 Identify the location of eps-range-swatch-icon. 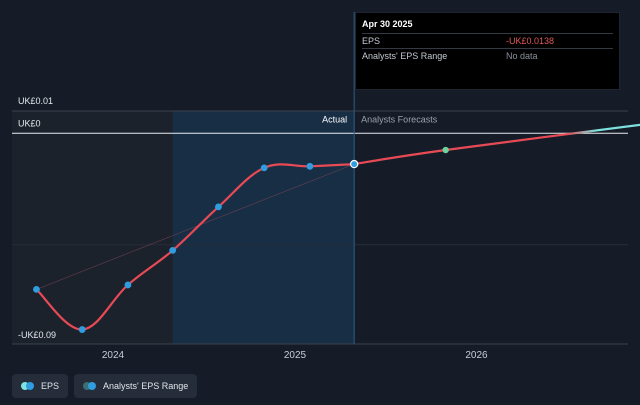
(90, 386).